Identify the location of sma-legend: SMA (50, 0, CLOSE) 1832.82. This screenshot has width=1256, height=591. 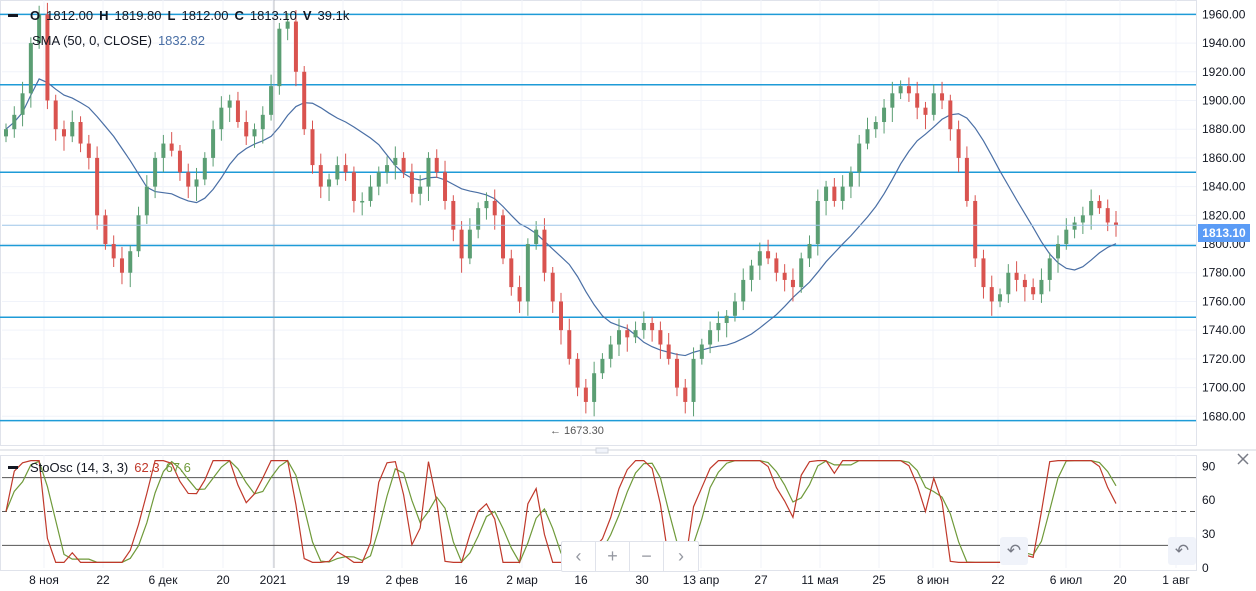
(106, 40).